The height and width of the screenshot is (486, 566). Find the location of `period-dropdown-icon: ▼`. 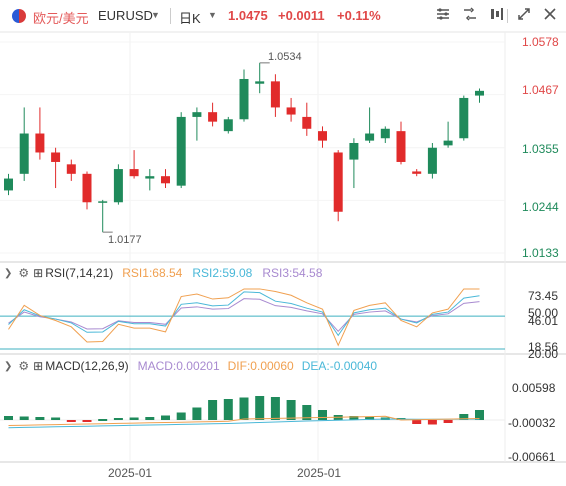

period-dropdown-icon: ▼ is located at coordinates (212, 15).